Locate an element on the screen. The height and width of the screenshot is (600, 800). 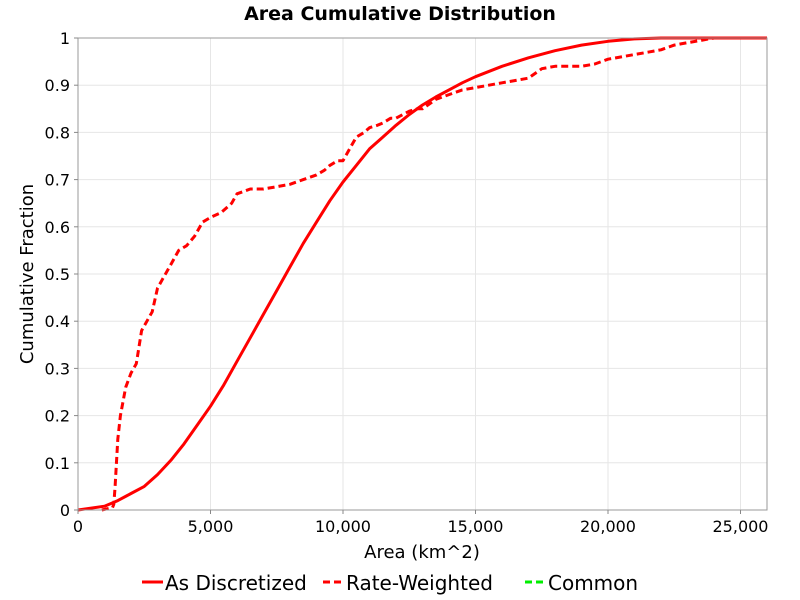
x-tick-label: 20,000 is located at coordinates (608, 526).